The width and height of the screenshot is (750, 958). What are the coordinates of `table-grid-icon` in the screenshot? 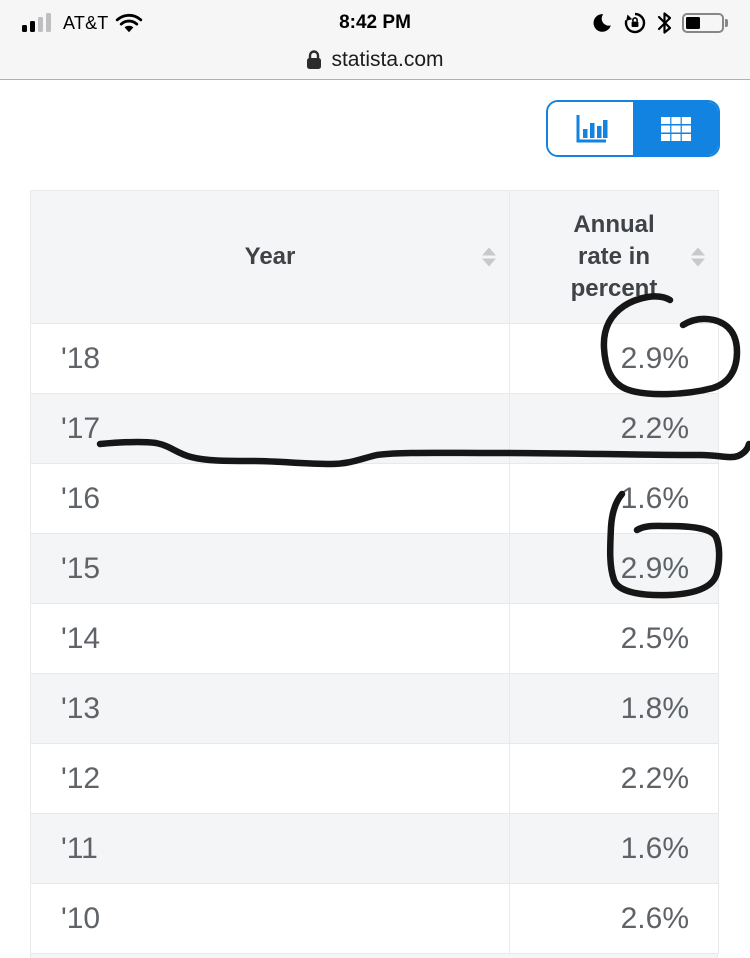 It's located at (675, 128).